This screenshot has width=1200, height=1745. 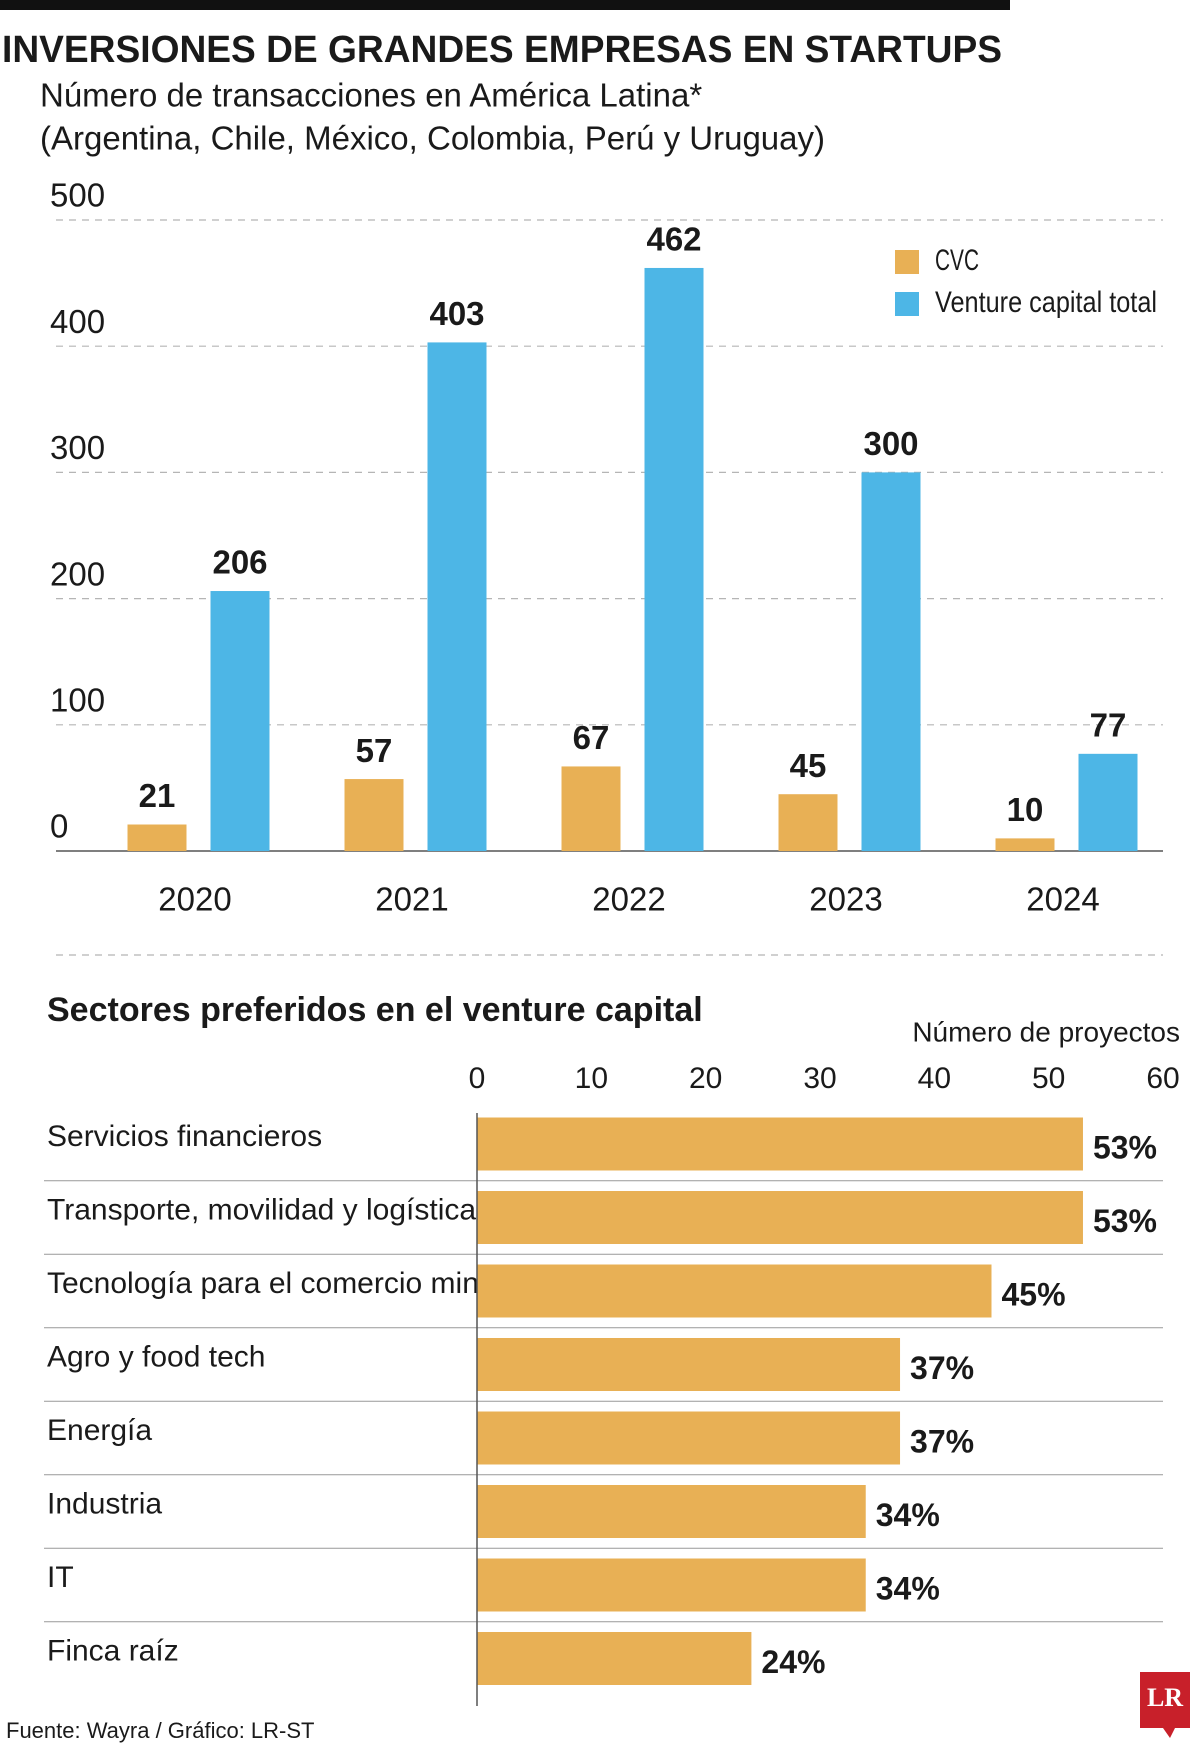 What do you see at coordinates (77, 195) in the screenshot?
I see `y-tick-label: 500` at bounding box center [77, 195].